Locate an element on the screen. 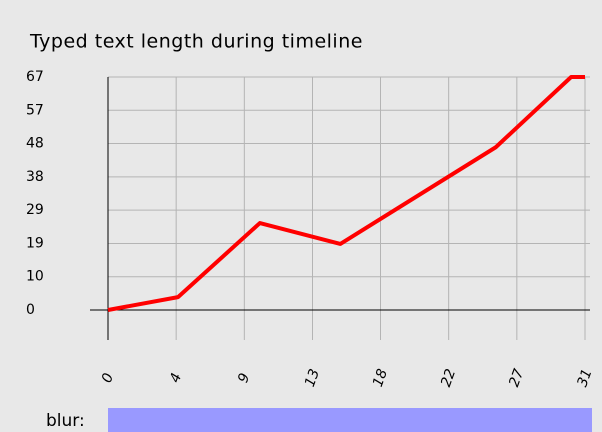 The image size is (602, 432). chart-title: Typed text length during timeline is located at coordinates (196, 42).